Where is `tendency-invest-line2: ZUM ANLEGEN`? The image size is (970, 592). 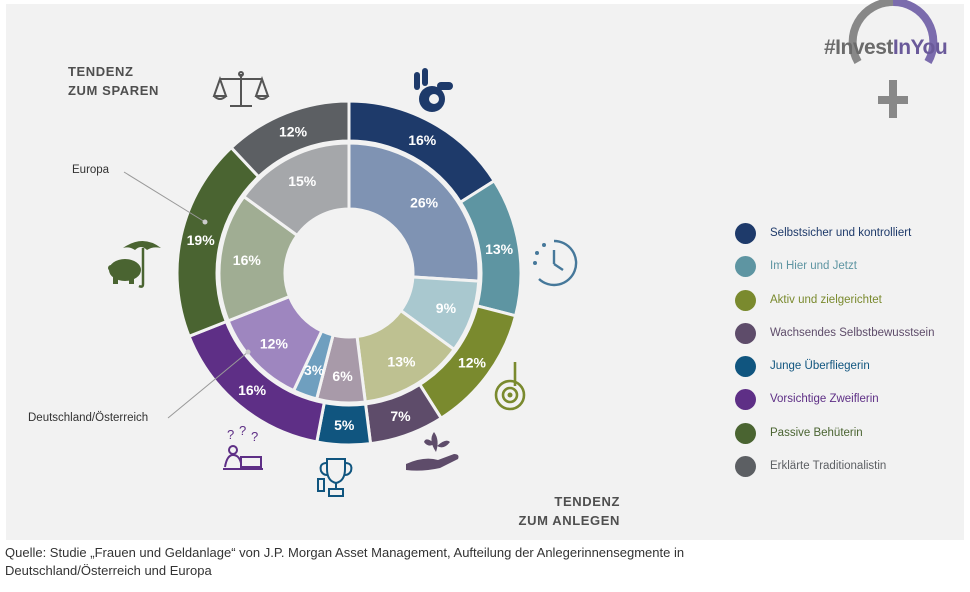
tendency-invest-line2: ZUM ANLEGEN is located at coordinates (569, 520).